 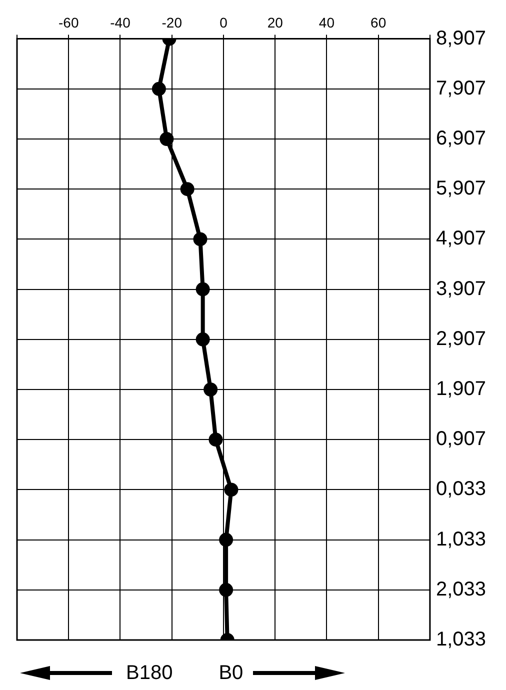 What do you see at coordinates (461, 38) in the screenshot?
I see `y-tick-label: 8,907` at bounding box center [461, 38].